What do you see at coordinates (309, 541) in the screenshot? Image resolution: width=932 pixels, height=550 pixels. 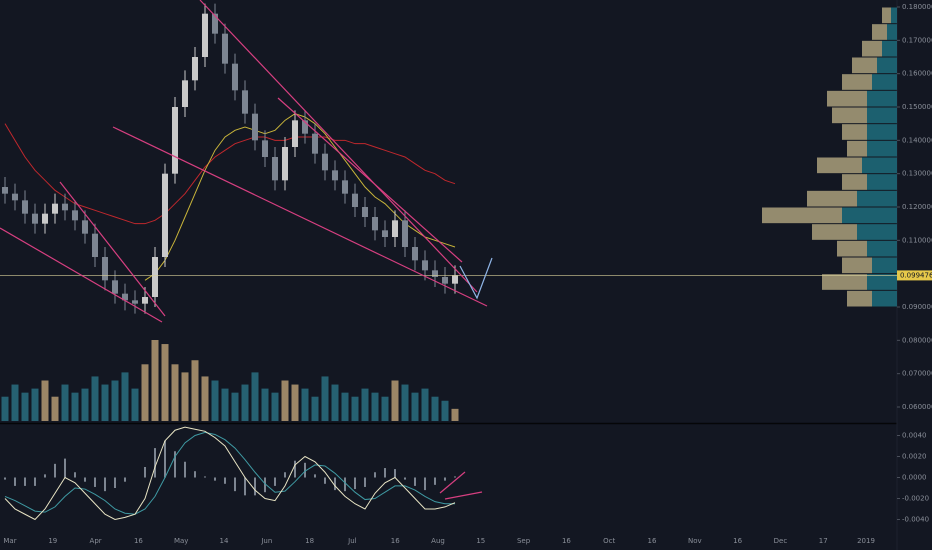 I see `x-tick-label: 18` at bounding box center [309, 541].